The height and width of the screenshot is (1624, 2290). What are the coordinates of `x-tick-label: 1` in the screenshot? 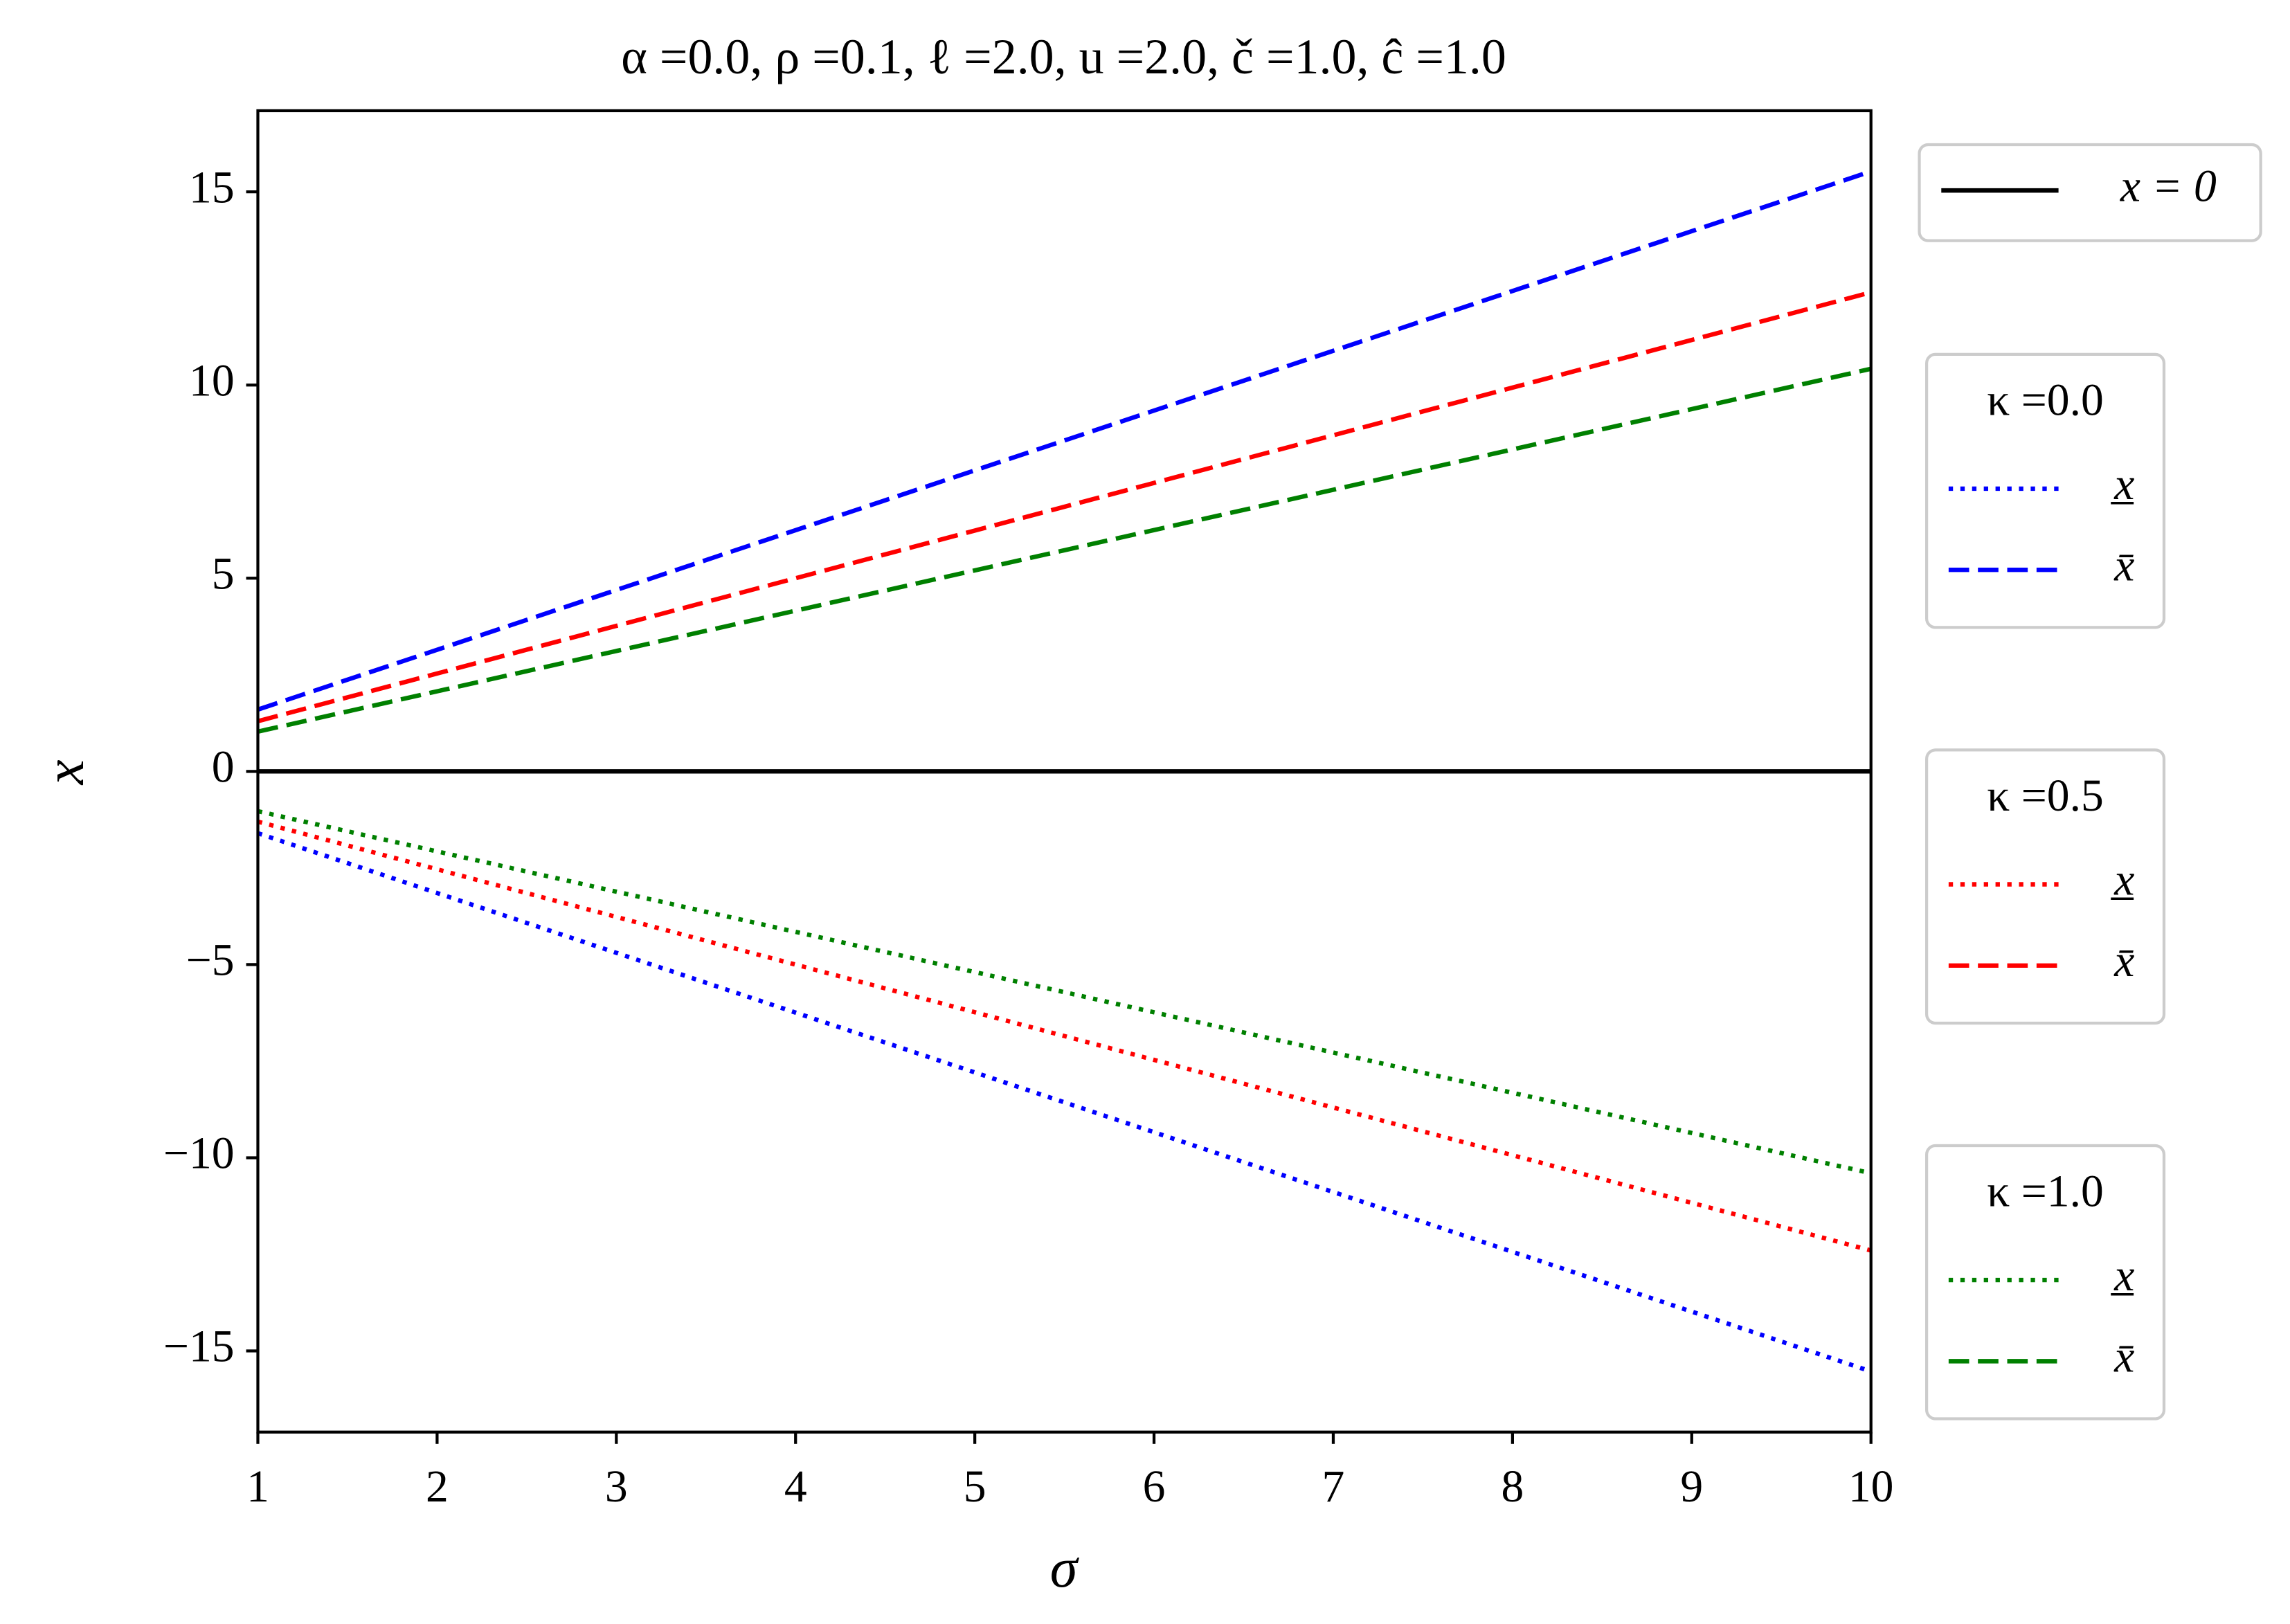 It's located at (257, 1486).